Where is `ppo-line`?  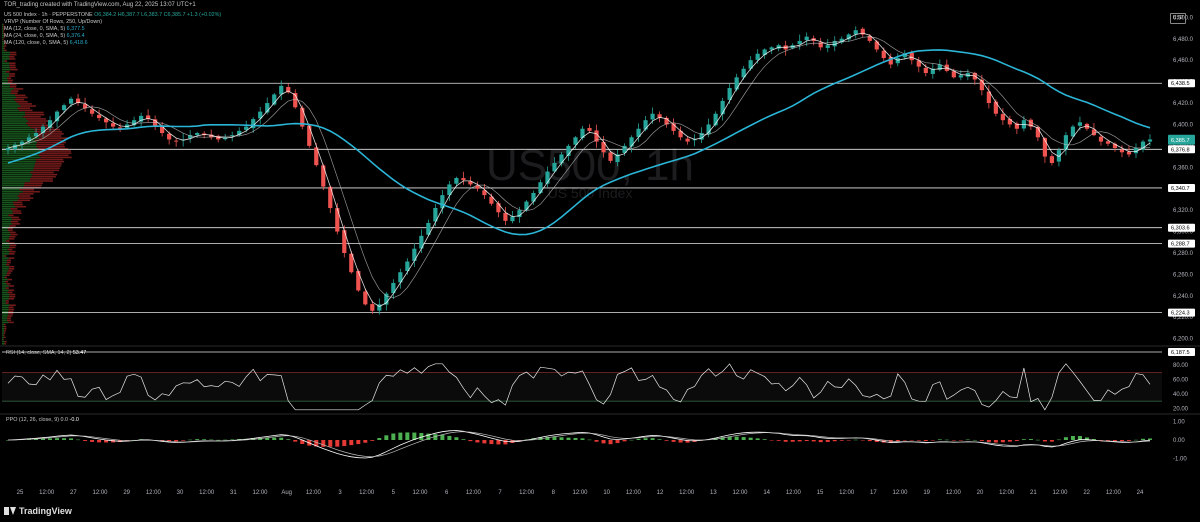 ppo-line is located at coordinates (579, 445).